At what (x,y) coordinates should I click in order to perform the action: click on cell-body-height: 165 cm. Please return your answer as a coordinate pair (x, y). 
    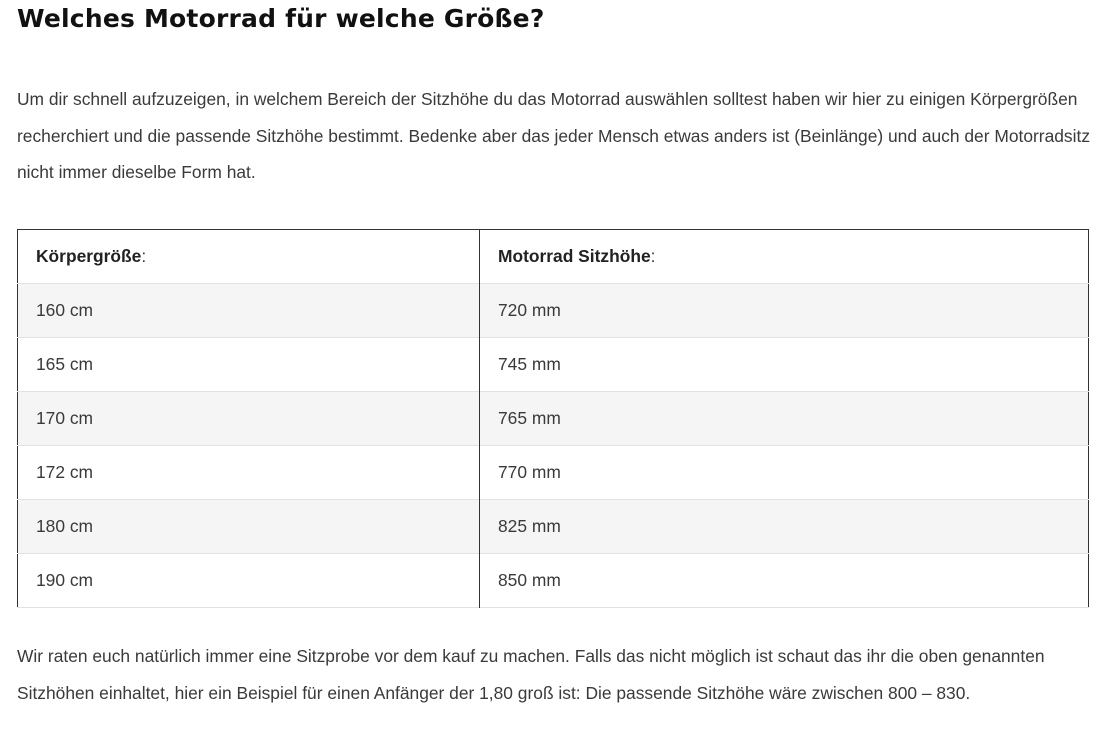
    Looking at the image, I should click on (248, 364).